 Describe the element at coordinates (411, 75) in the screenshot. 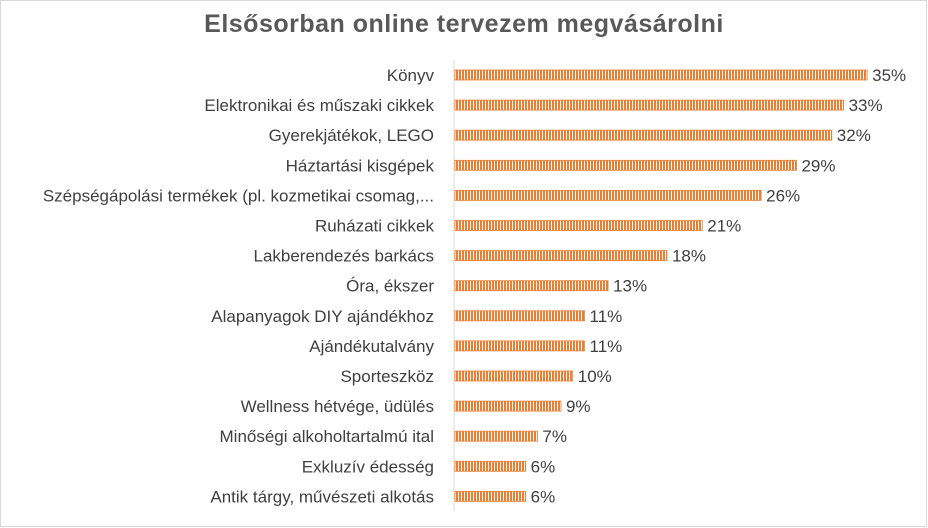

I see `category-label: Könyv` at that location.